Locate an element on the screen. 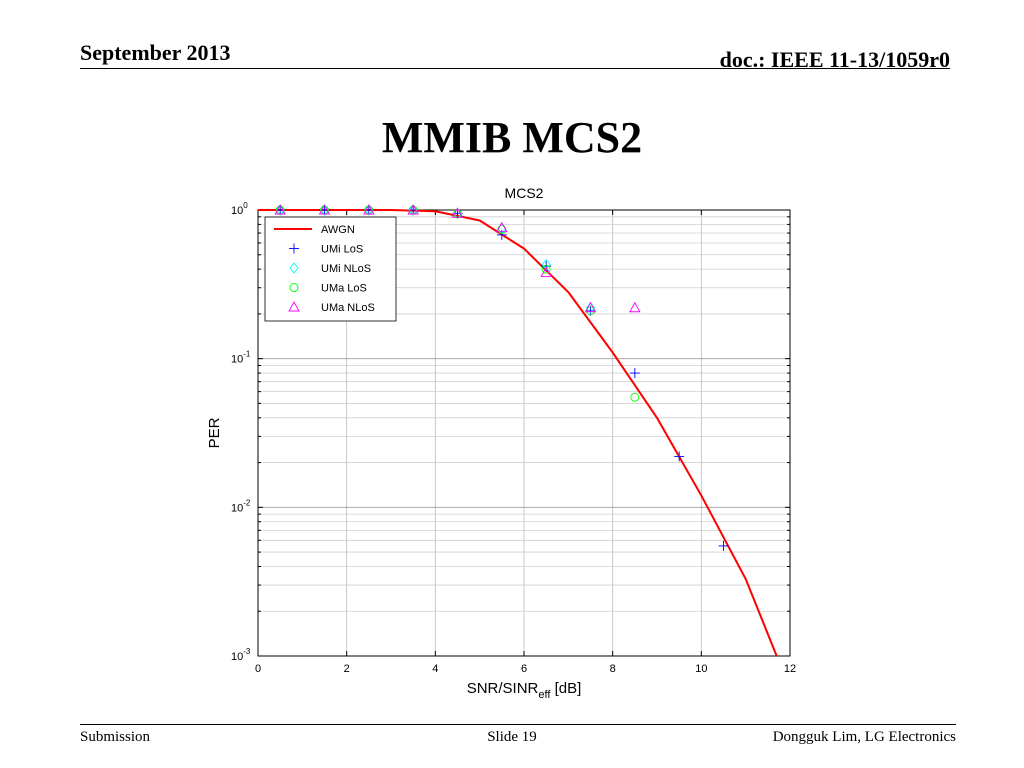 Image resolution: width=1024 pixels, height=768 pixels. legend-label: UMa LoS is located at coordinates (344, 289).